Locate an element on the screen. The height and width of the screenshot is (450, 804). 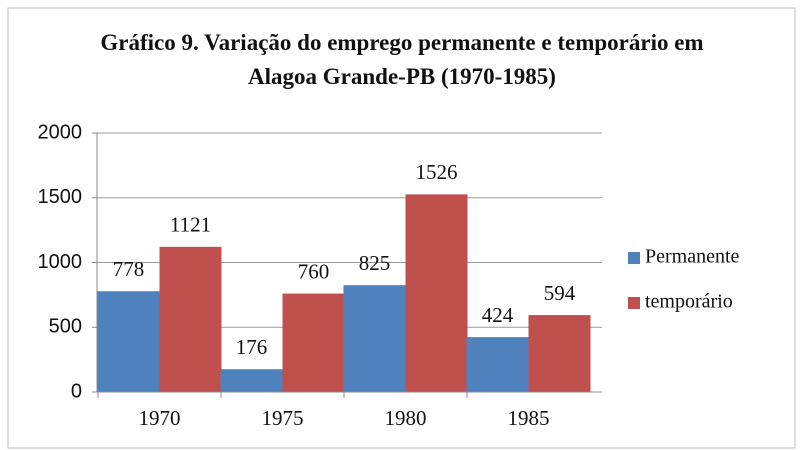
y-tick-label: 1000 is located at coordinates (60, 262).